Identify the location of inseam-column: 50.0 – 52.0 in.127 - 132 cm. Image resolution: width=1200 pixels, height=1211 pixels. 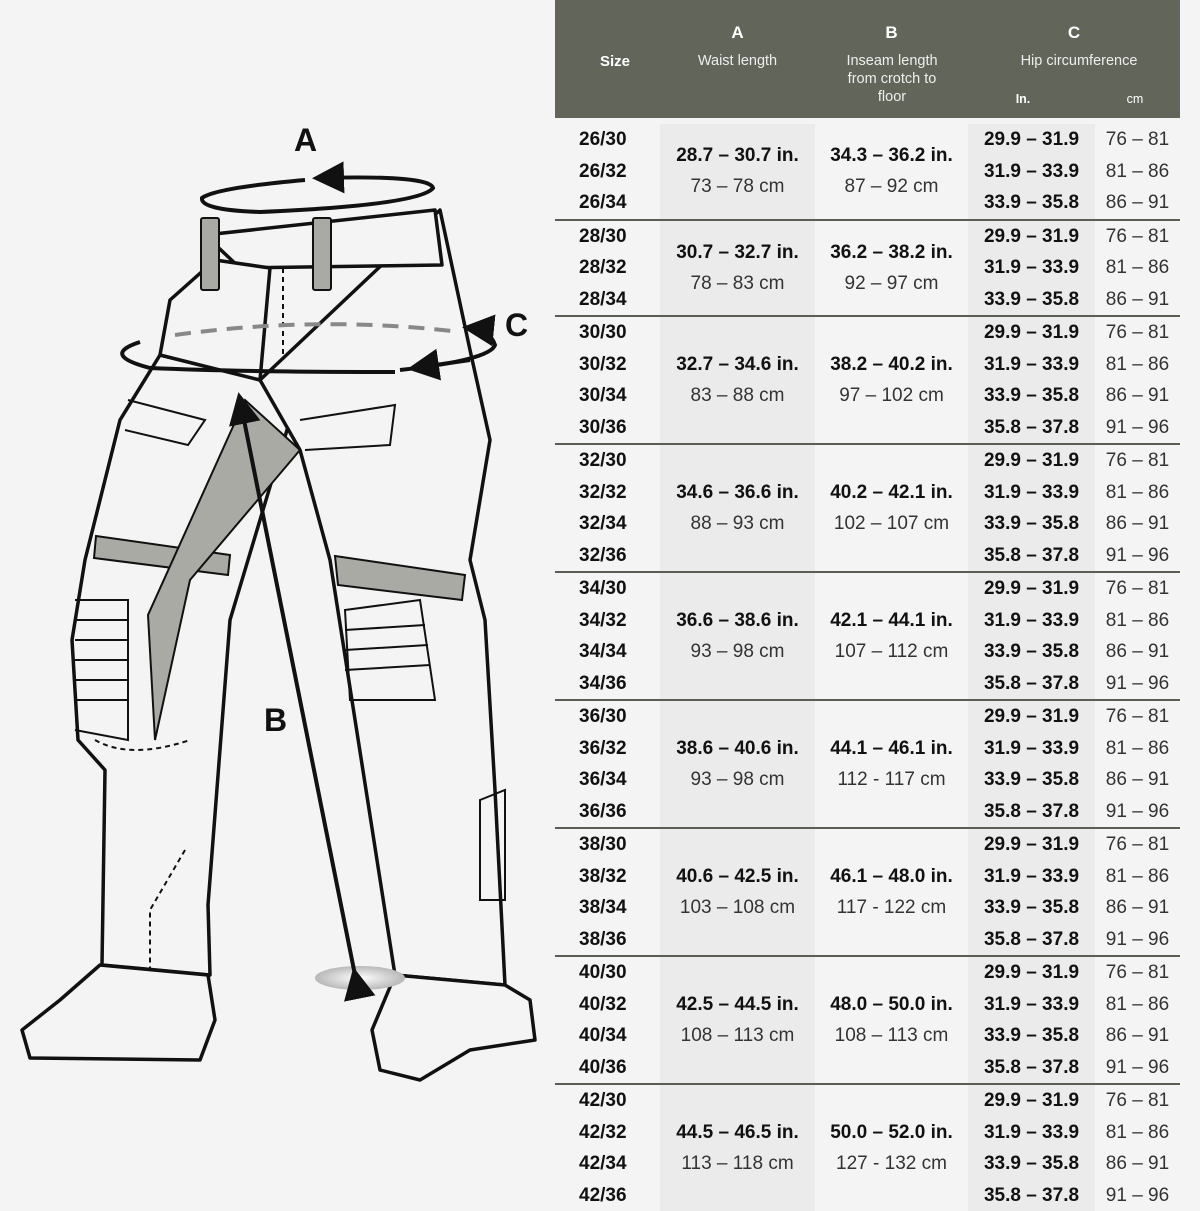
(891, 1148).